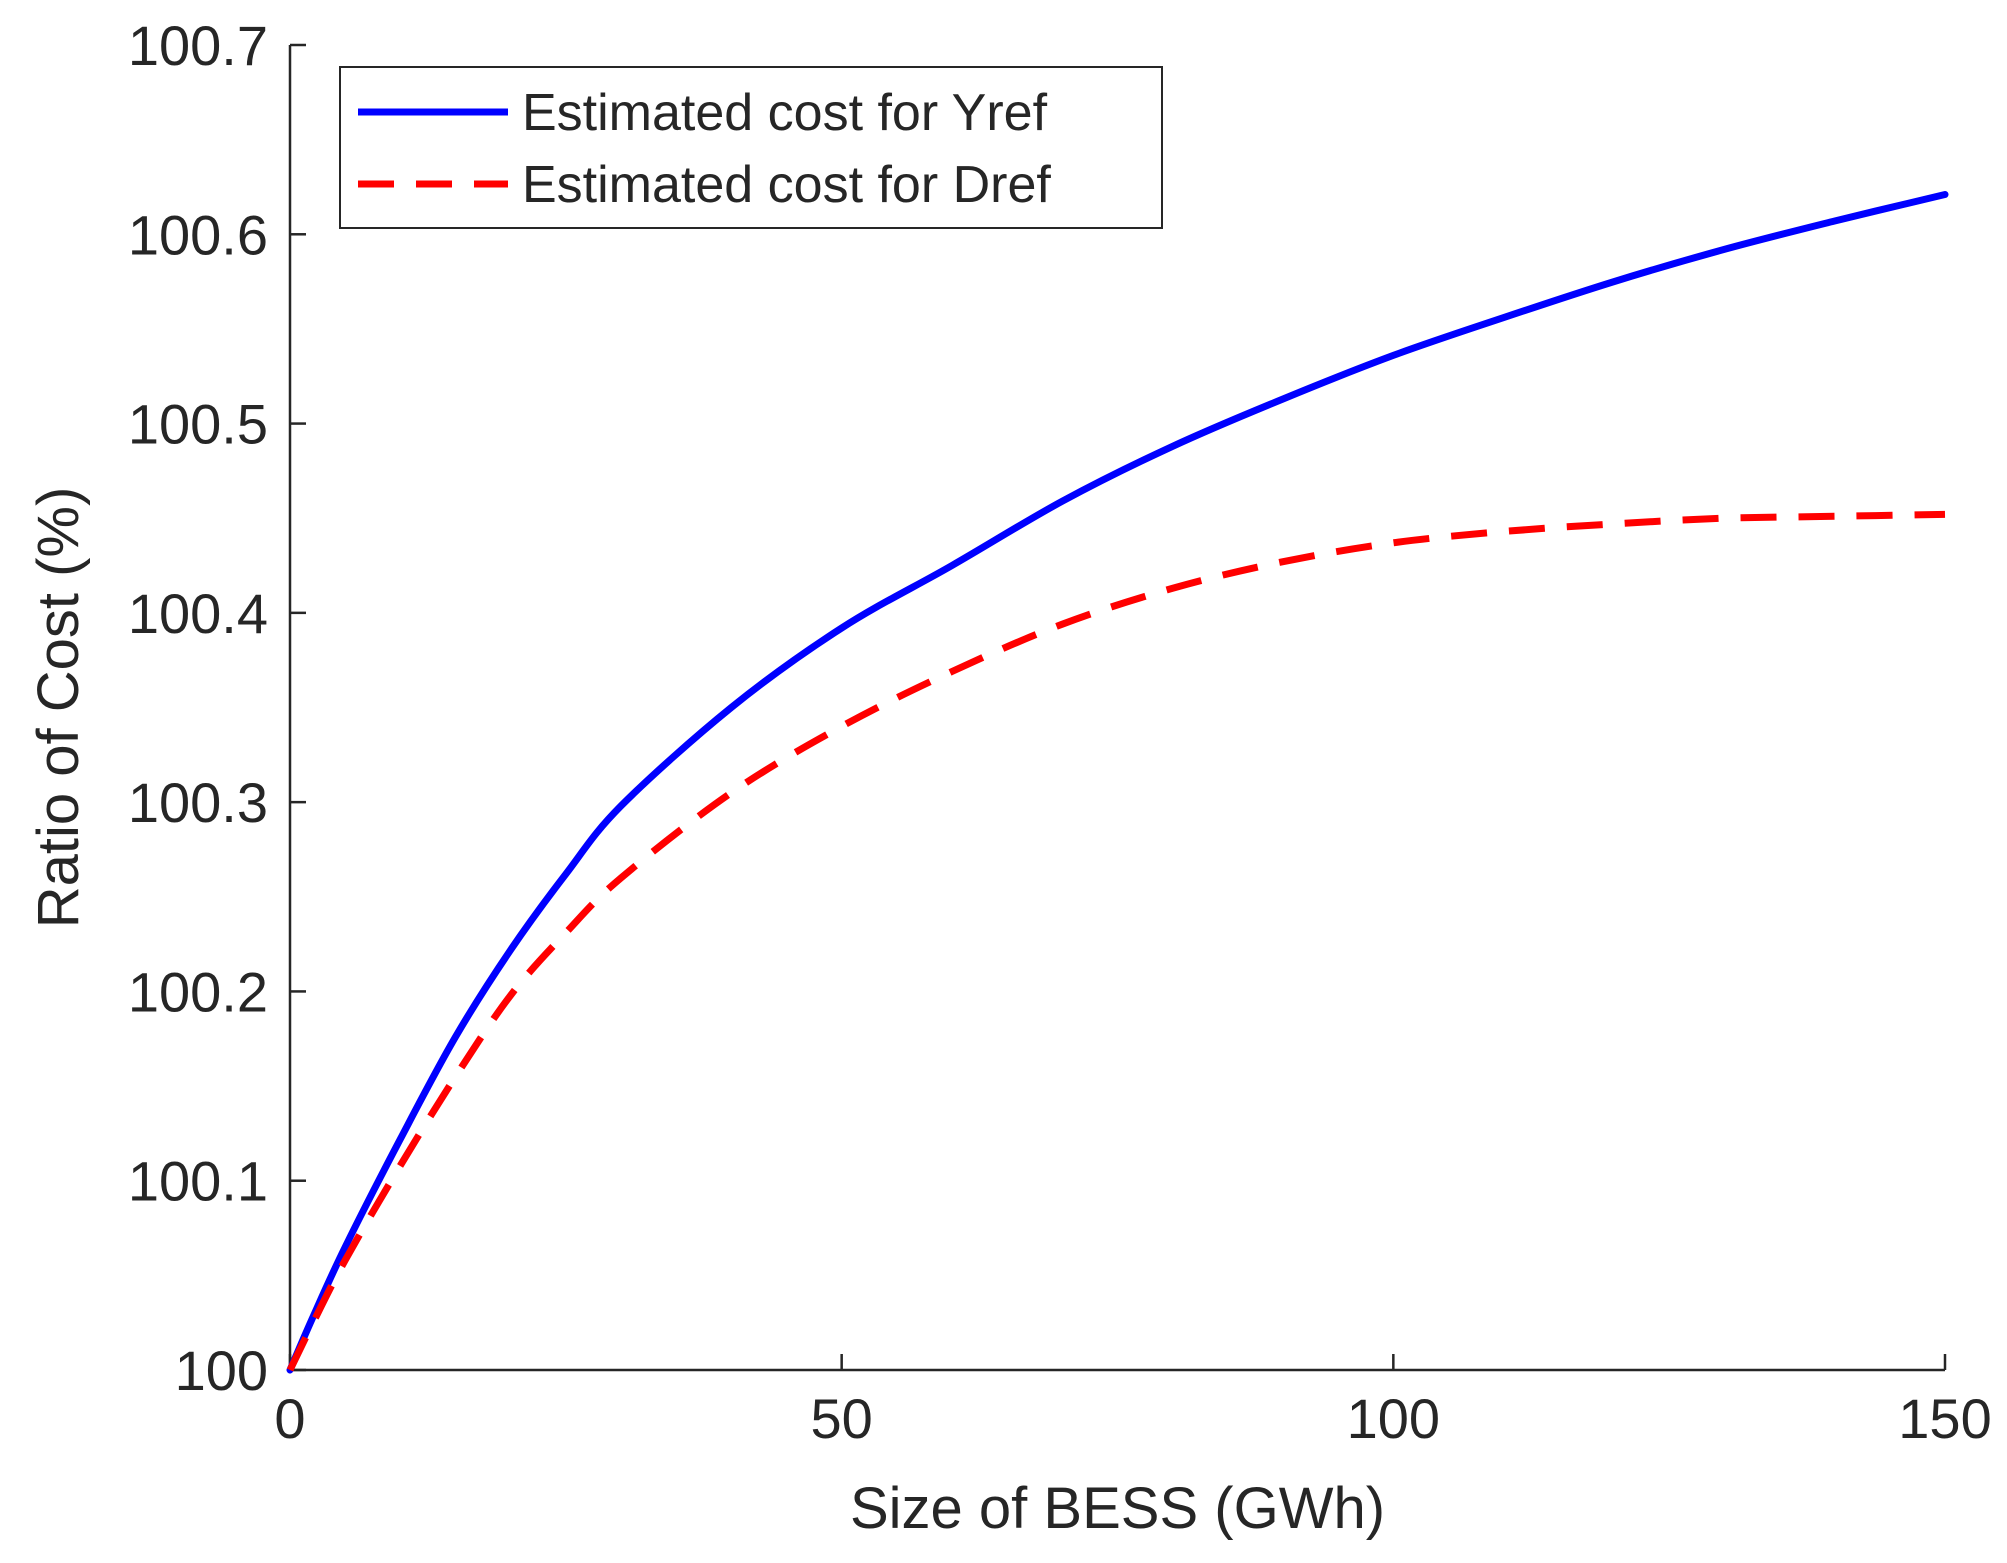  I want to click on x-tick-label: 150, so click(1944, 1418).